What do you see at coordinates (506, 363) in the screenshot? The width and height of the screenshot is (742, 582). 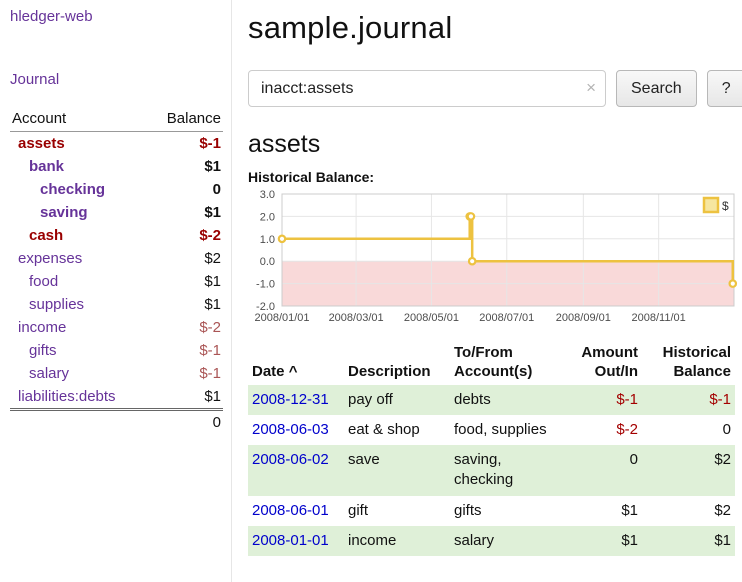 I see `accounts-column-header: To/From Account(s)` at bounding box center [506, 363].